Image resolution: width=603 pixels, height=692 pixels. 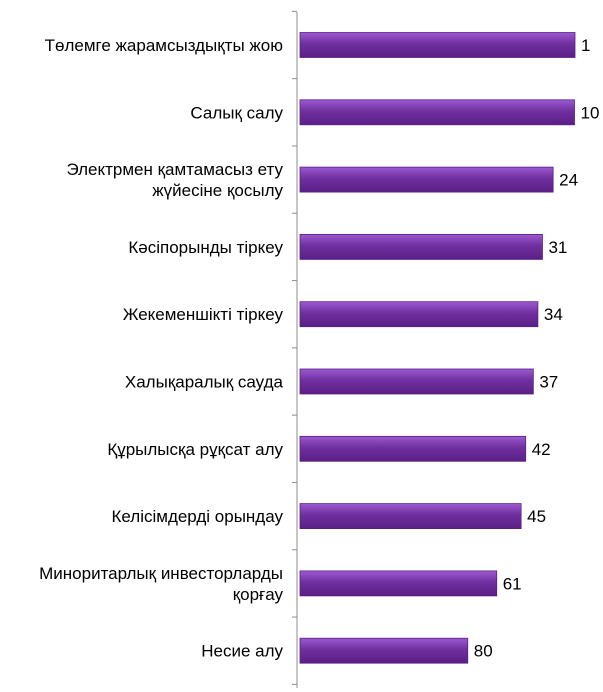 What do you see at coordinates (557, 247) in the screenshot?
I see `data-label: 31` at bounding box center [557, 247].